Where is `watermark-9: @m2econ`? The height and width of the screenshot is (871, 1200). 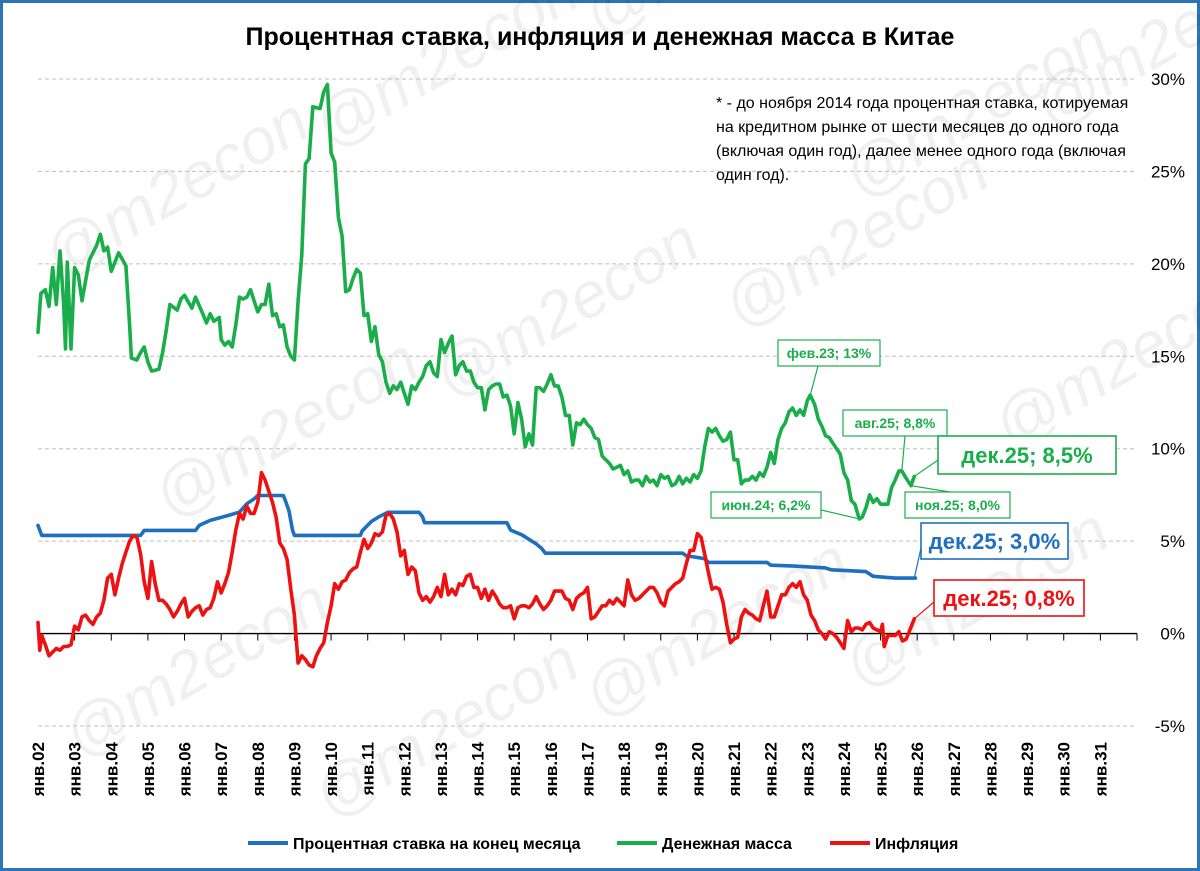
watermark-9: @m2econ is located at coordinates (195, 667).